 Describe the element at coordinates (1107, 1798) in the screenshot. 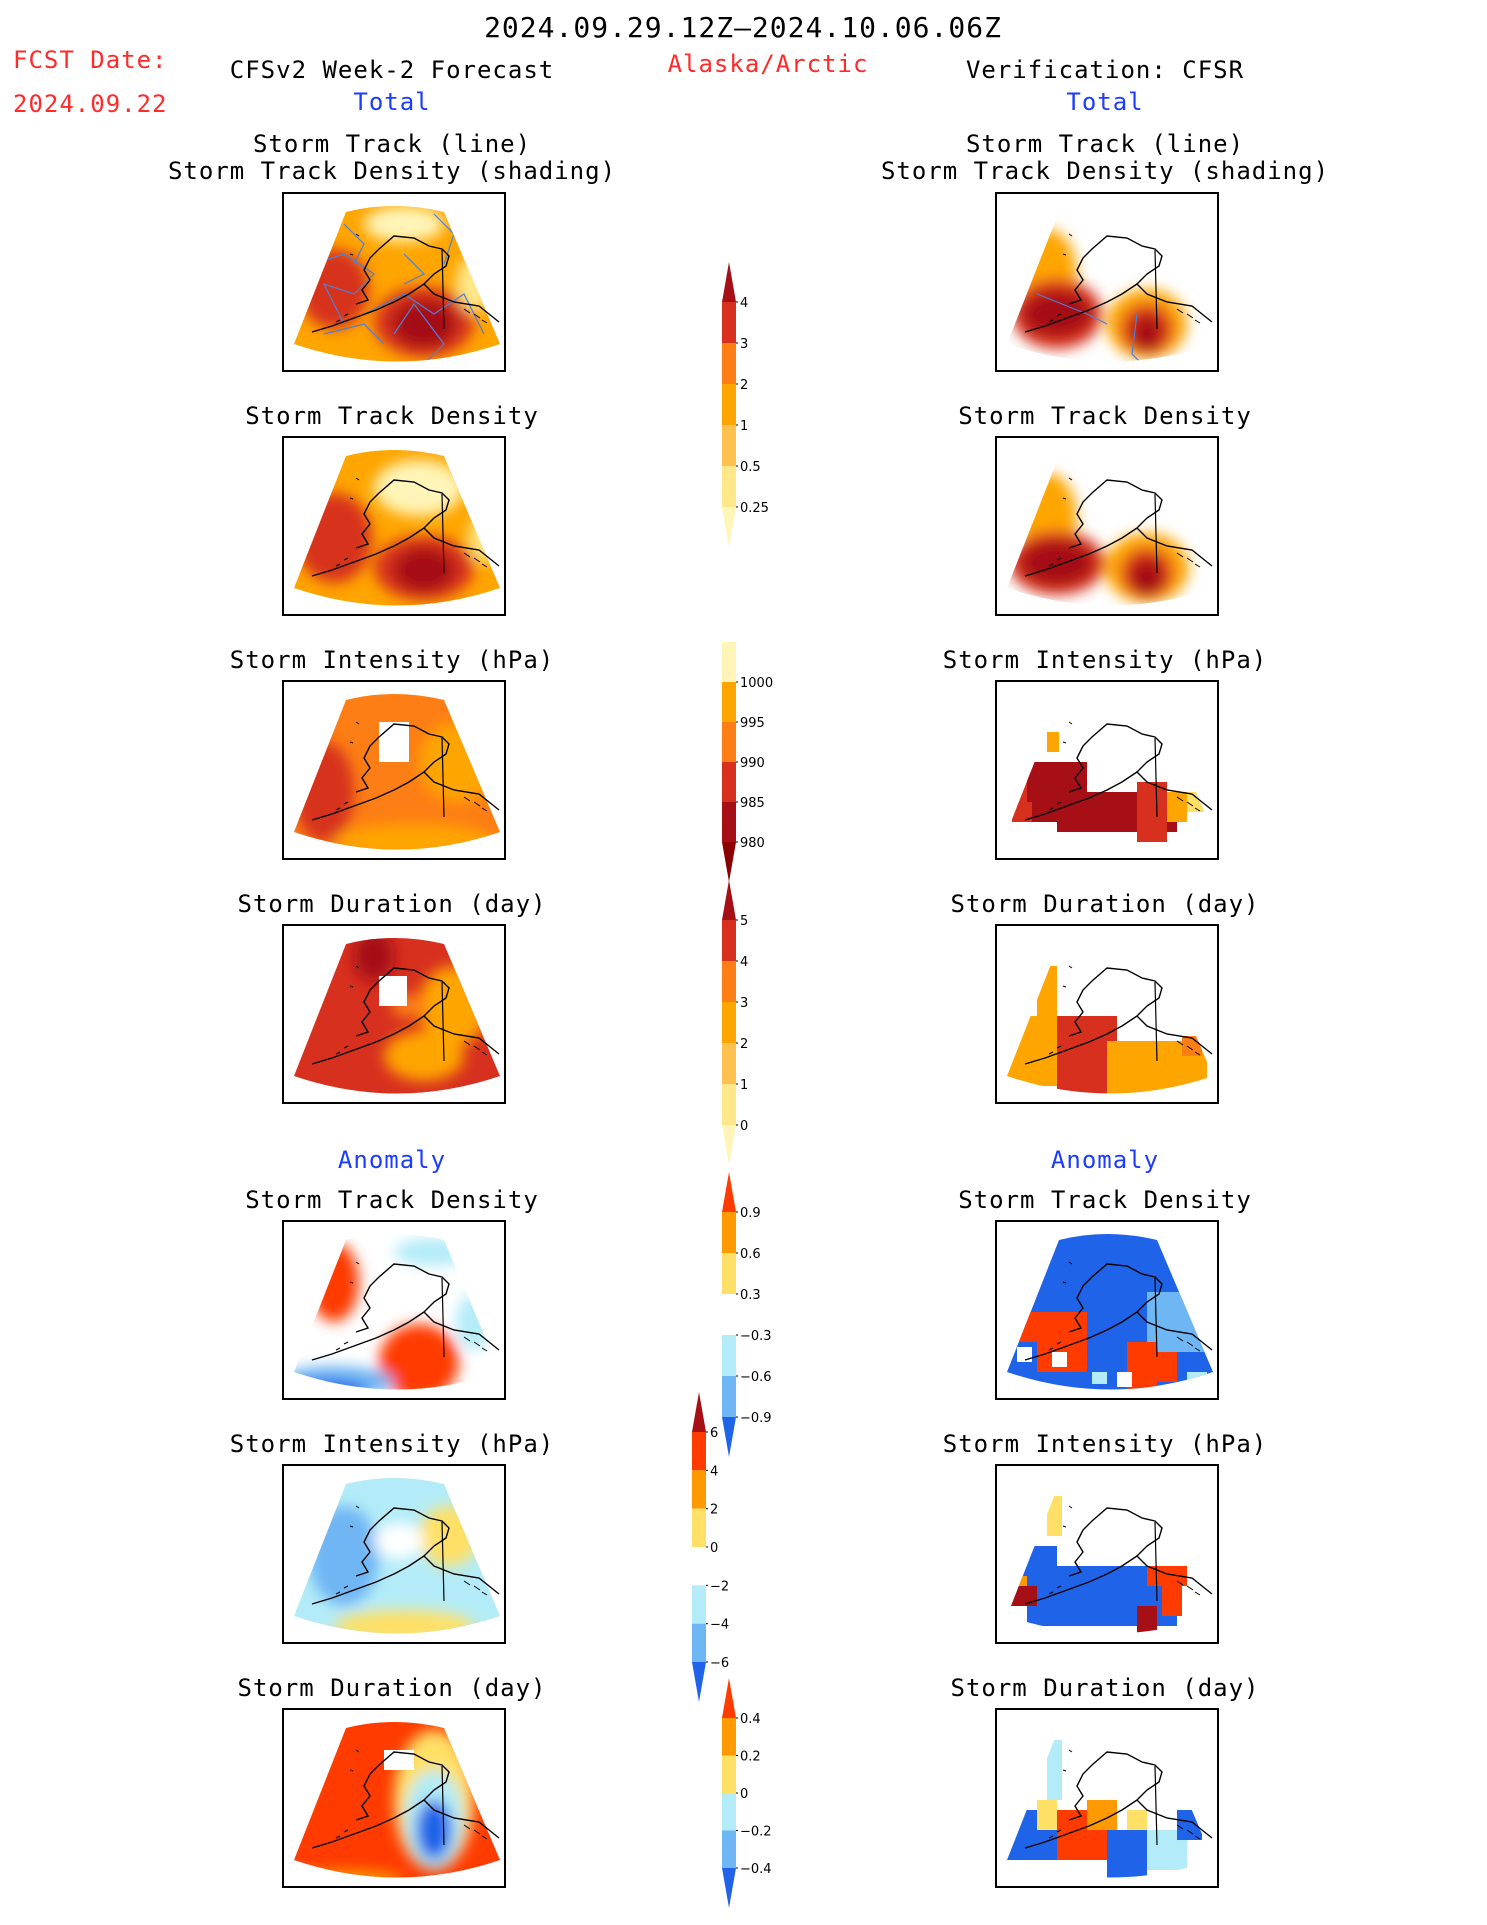

I see `map-anom-duration-verification` at that location.